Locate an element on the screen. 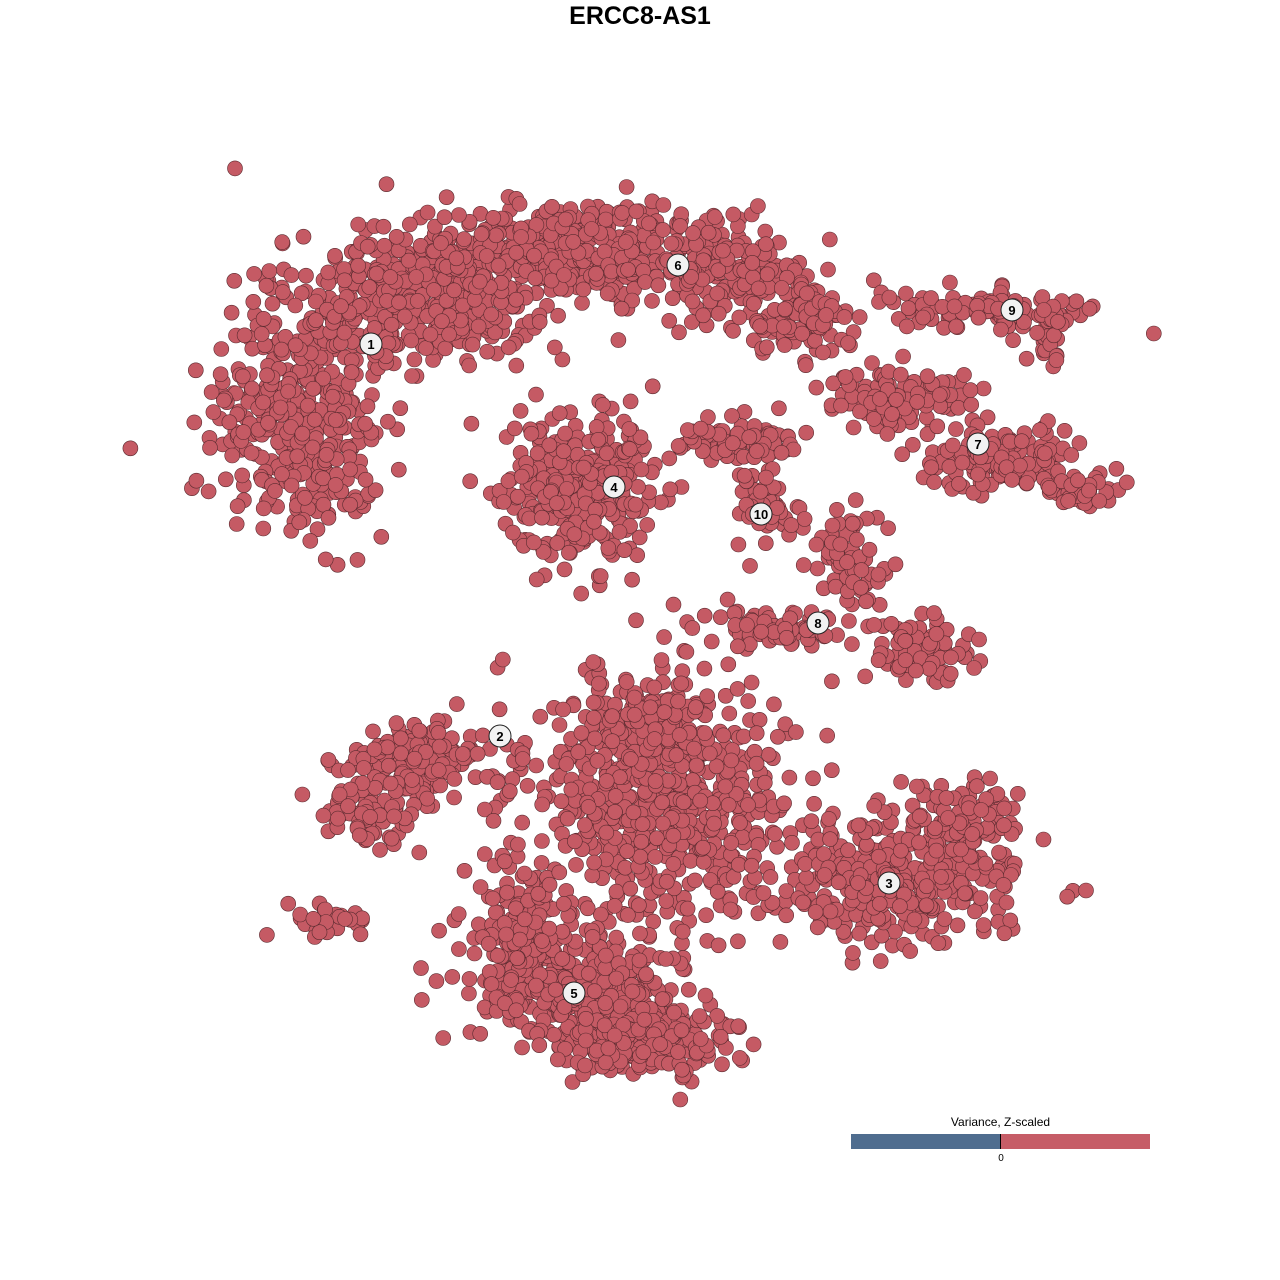  legend-title: Variance, Z-scaled is located at coordinates (1000, 1122).